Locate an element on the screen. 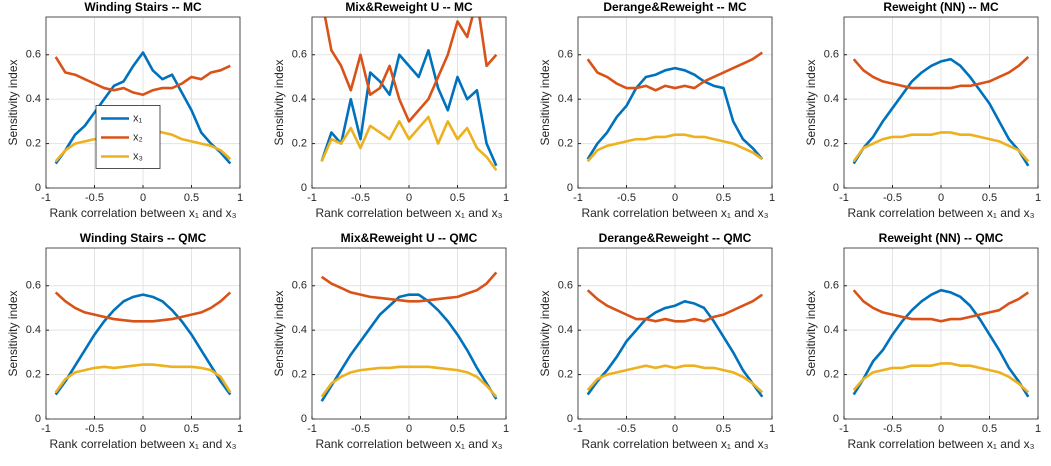 The height and width of the screenshot is (466, 1051). legend-label: x₂ is located at coordinates (138, 137).